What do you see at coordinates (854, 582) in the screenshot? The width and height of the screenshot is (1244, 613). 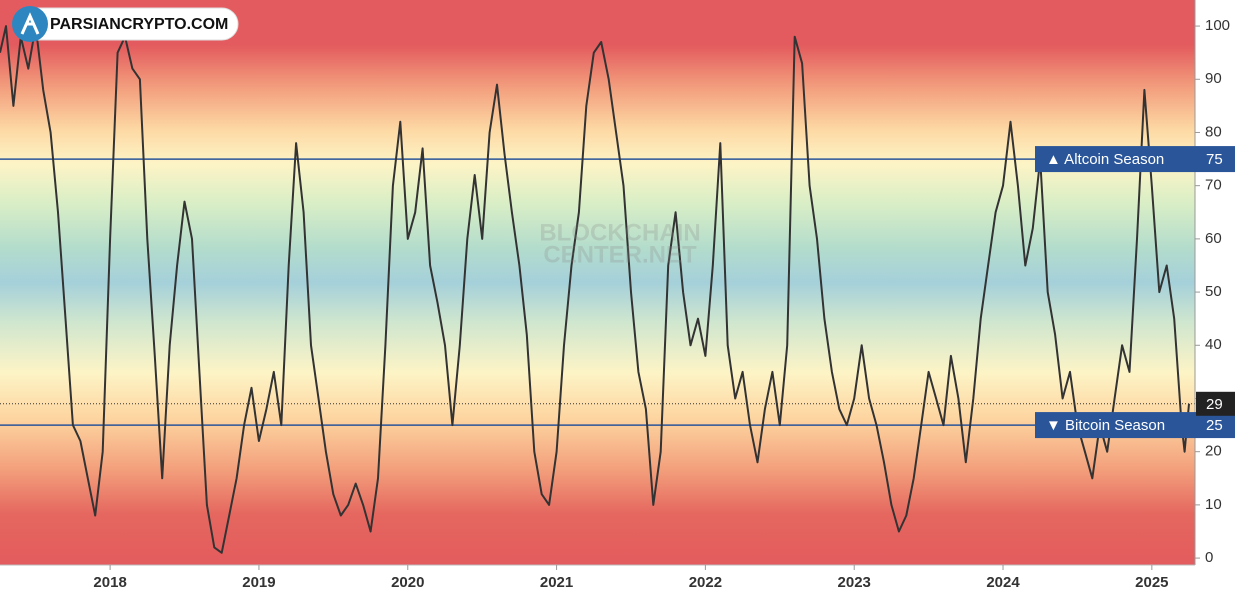 I see `x-tick-label: 2023` at bounding box center [854, 582].